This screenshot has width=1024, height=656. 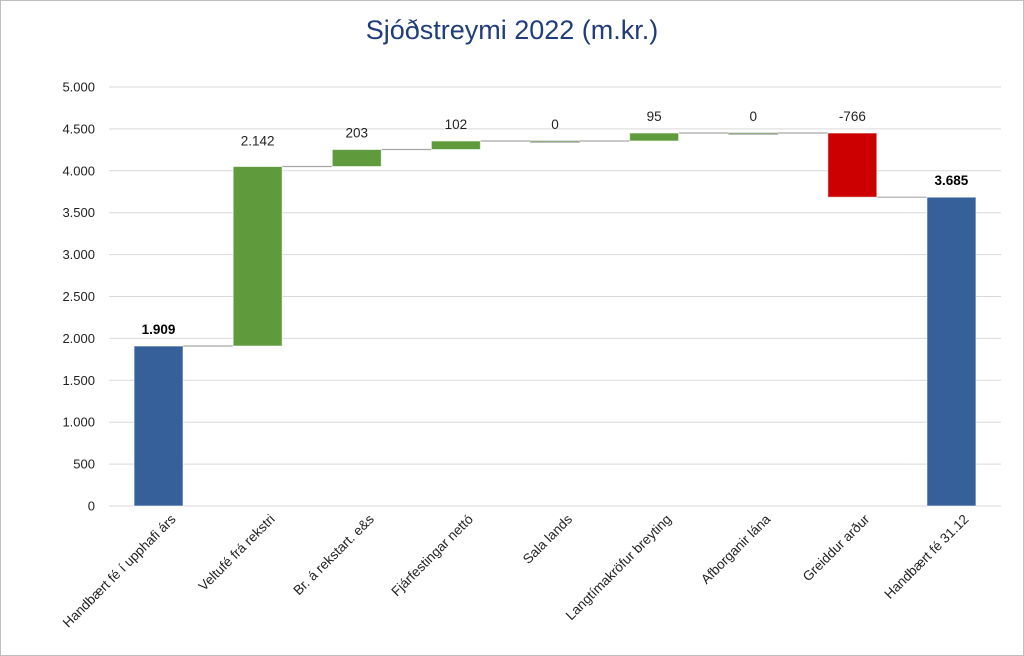 What do you see at coordinates (836, 547) in the screenshot?
I see `category-label: Greiddur arður` at bounding box center [836, 547].